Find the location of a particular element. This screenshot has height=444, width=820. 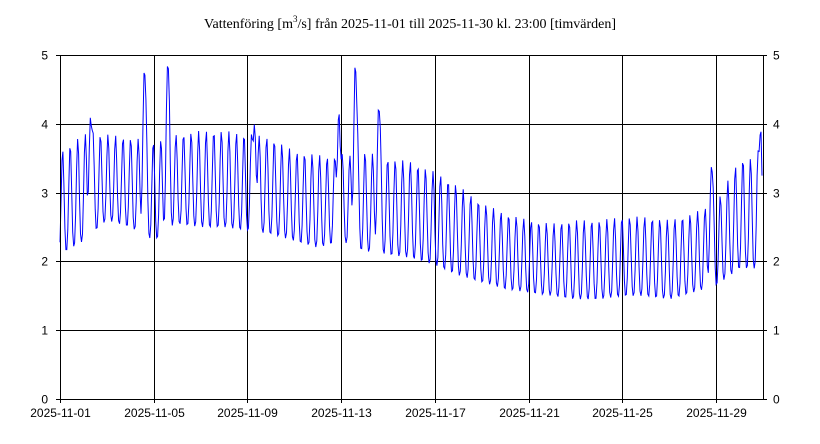

y-tick-label-right: 2 is located at coordinates (776, 262).